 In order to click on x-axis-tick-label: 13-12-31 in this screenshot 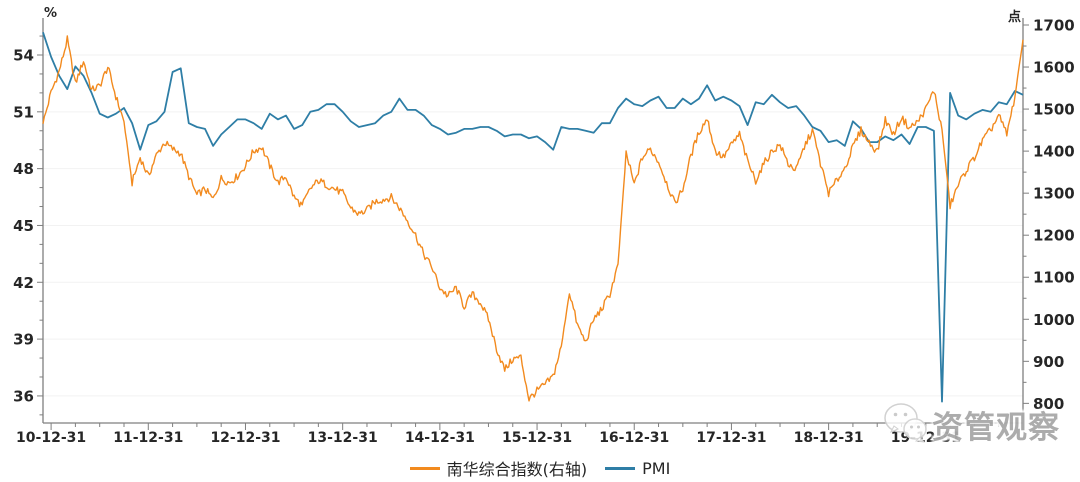, I will do `click(343, 438)`.